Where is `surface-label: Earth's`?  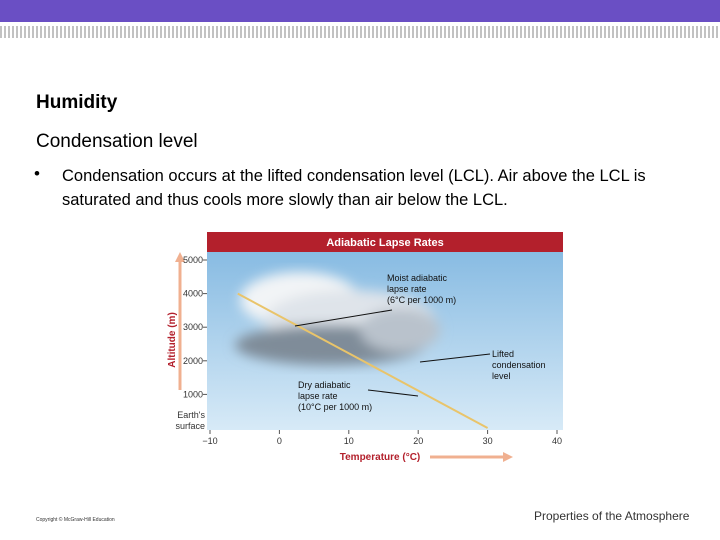
surface-label: Earth's is located at coordinates (191, 415).